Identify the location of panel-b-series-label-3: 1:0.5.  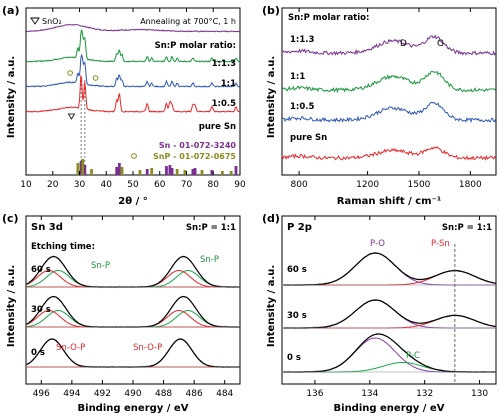
(302, 107).